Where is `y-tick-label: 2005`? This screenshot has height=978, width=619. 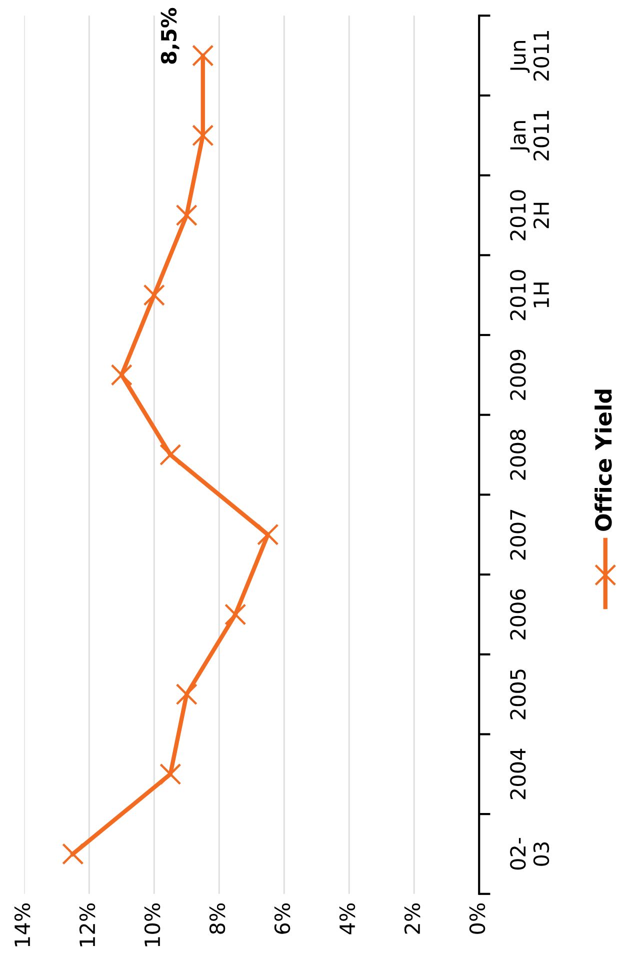
y-tick-label: 2005 is located at coordinates (518, 695).